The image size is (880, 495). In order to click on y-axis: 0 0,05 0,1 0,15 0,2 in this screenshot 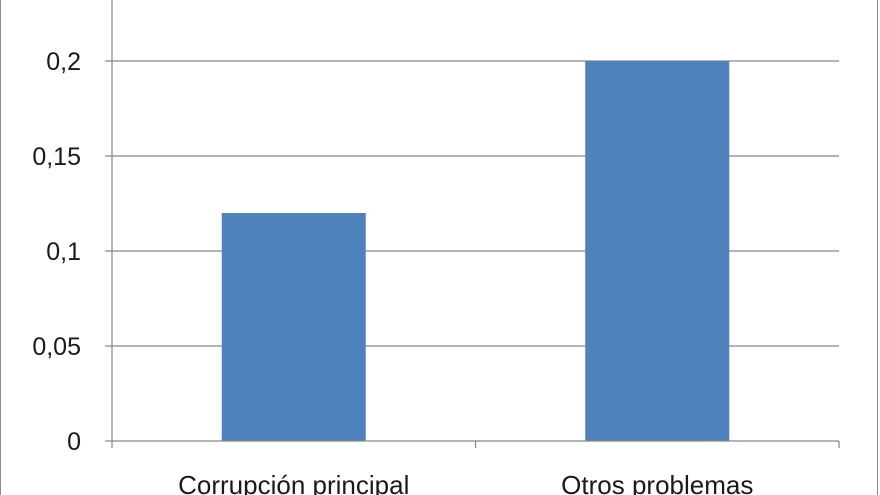, I will do `click(72, 228)`.